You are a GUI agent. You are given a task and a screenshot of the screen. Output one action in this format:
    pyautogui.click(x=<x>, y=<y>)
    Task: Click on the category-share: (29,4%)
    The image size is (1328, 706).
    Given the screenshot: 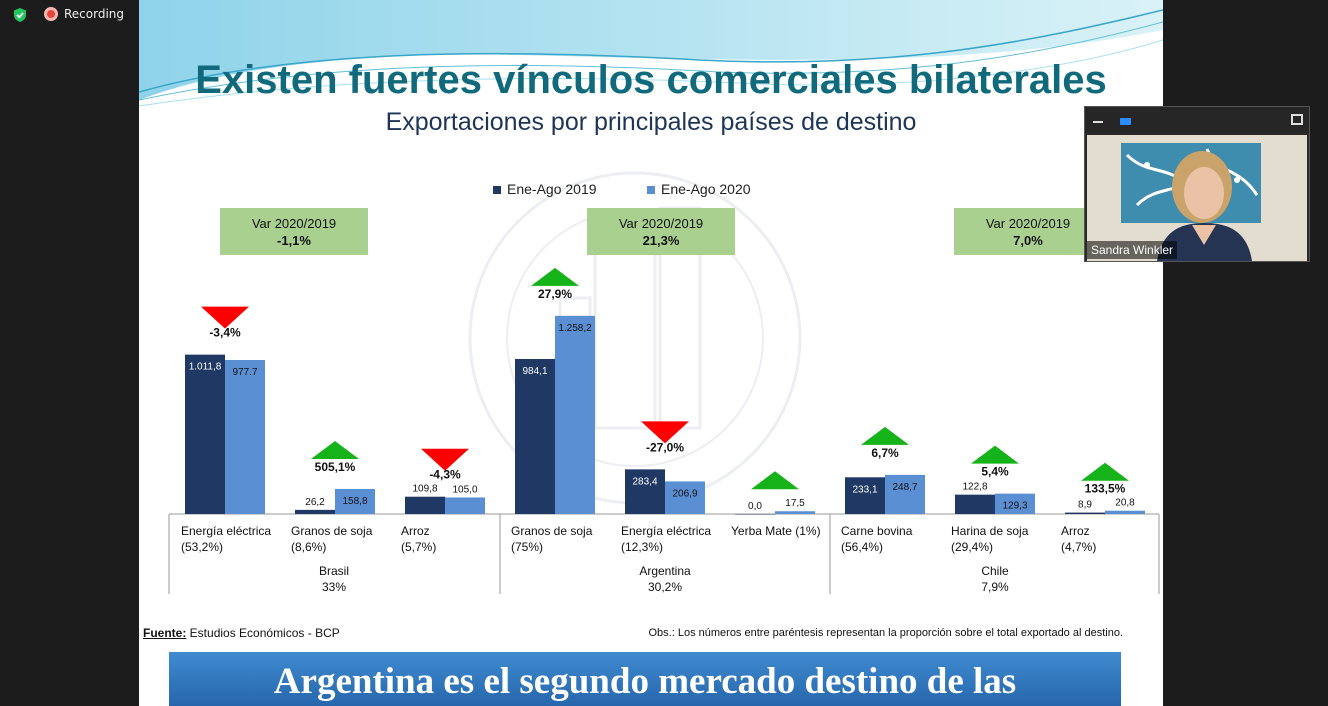 What is the action you would take?
    pyautogui.click(x=972, y=547)
    